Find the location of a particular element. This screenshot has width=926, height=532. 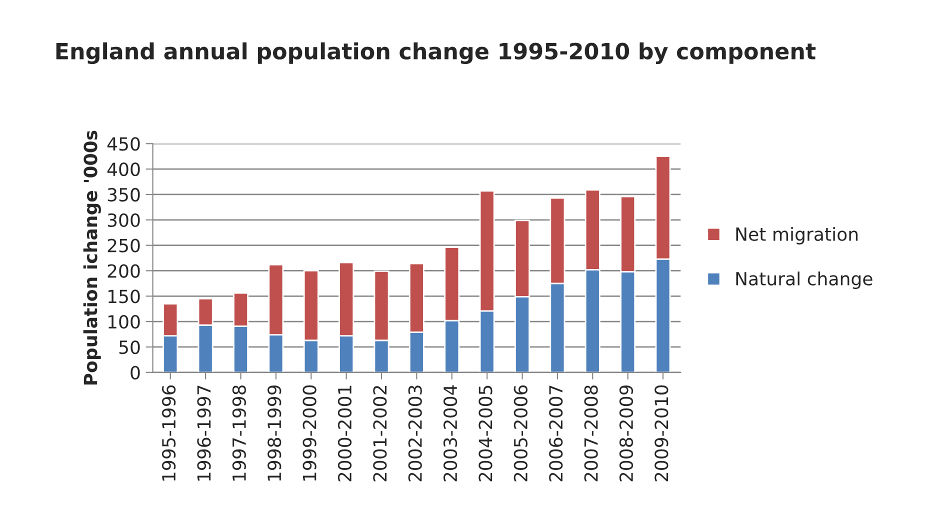

y-tick-label: 200 is located at coordinates (124, 271).